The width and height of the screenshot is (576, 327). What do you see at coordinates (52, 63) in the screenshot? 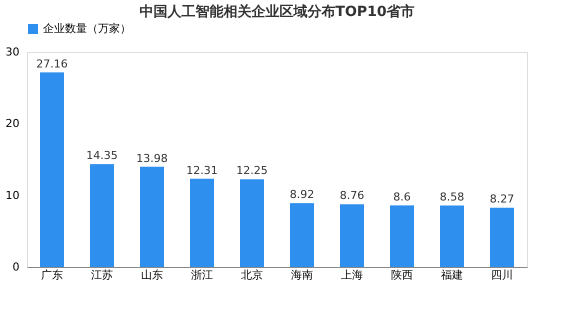
I see `data-label: 27.16` at bounding box center [52, 63].